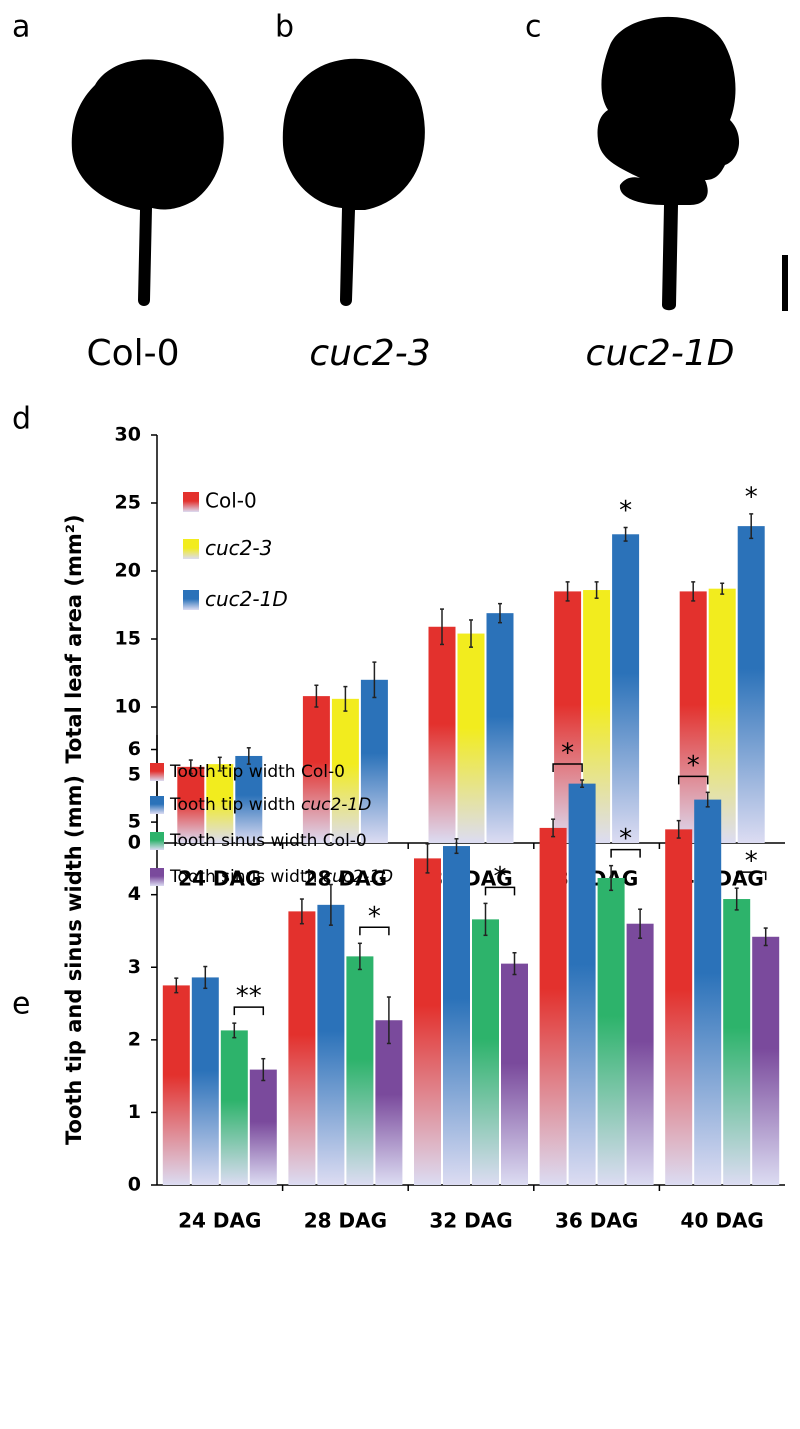  Describe the element at coordinates (257, 772) in the screenshot. I see `legend-label: Tooth tip width Col-0` at that location.